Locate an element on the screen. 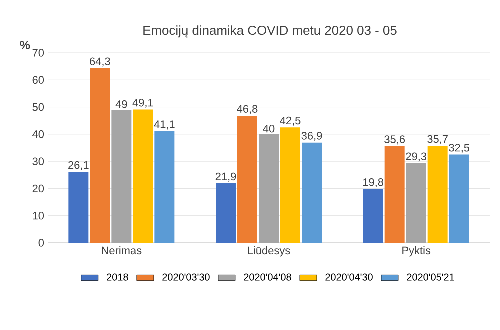  data-label: 35,6 is located at coordinates (395, 140).